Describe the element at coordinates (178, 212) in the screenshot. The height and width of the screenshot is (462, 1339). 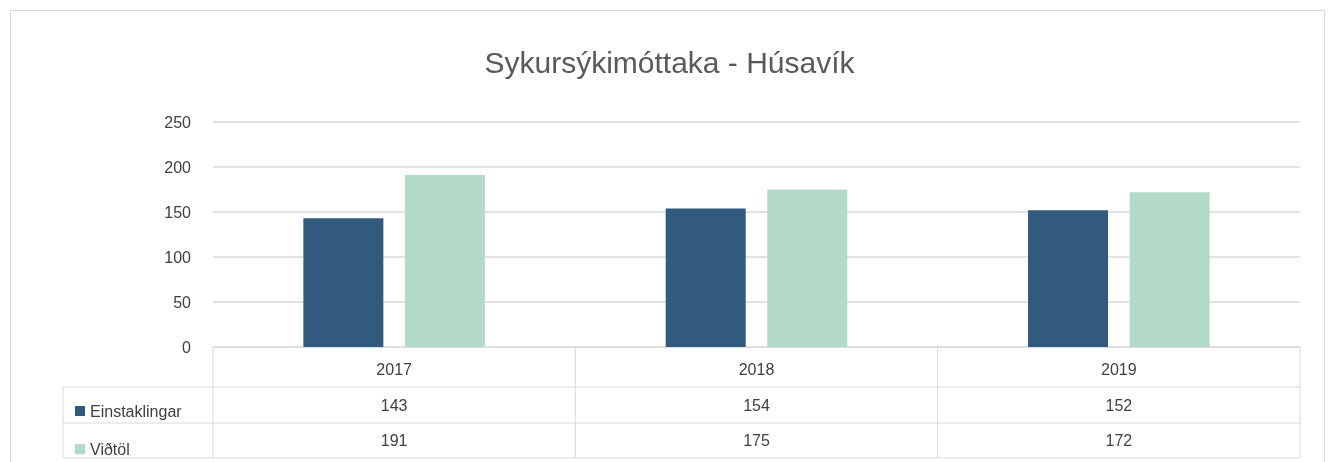
I see `y-tick-label: 150` at that location.